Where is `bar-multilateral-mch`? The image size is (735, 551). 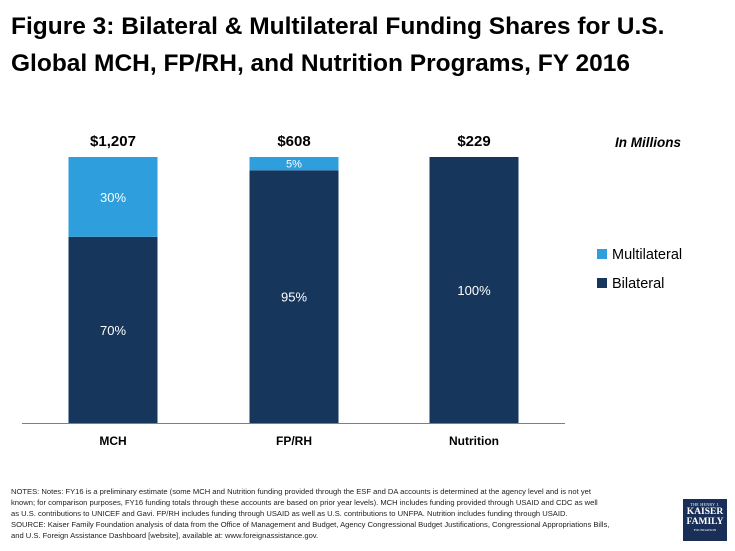
bar-multilateral-mch is located at coordinates (113, 197).